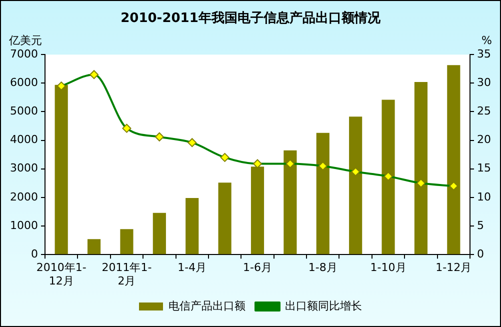  What do you see at coordinates (24, 83) in the screenshot?
I see `y-tick-label: 6000` at bounding box center [24, 83].